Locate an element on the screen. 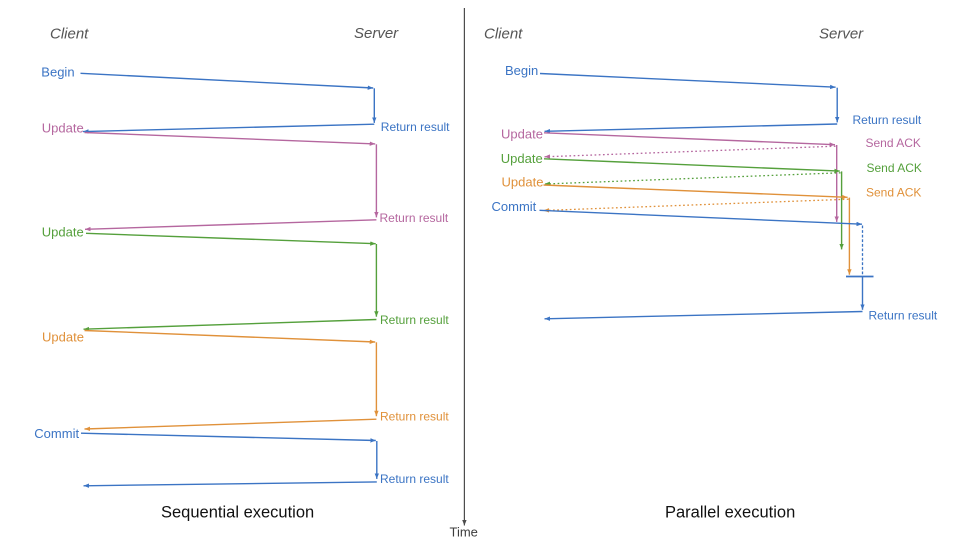 The height and width of the screenshot is (540, 960). svg-text: Parallel execution is located at coordinates (730, 513).